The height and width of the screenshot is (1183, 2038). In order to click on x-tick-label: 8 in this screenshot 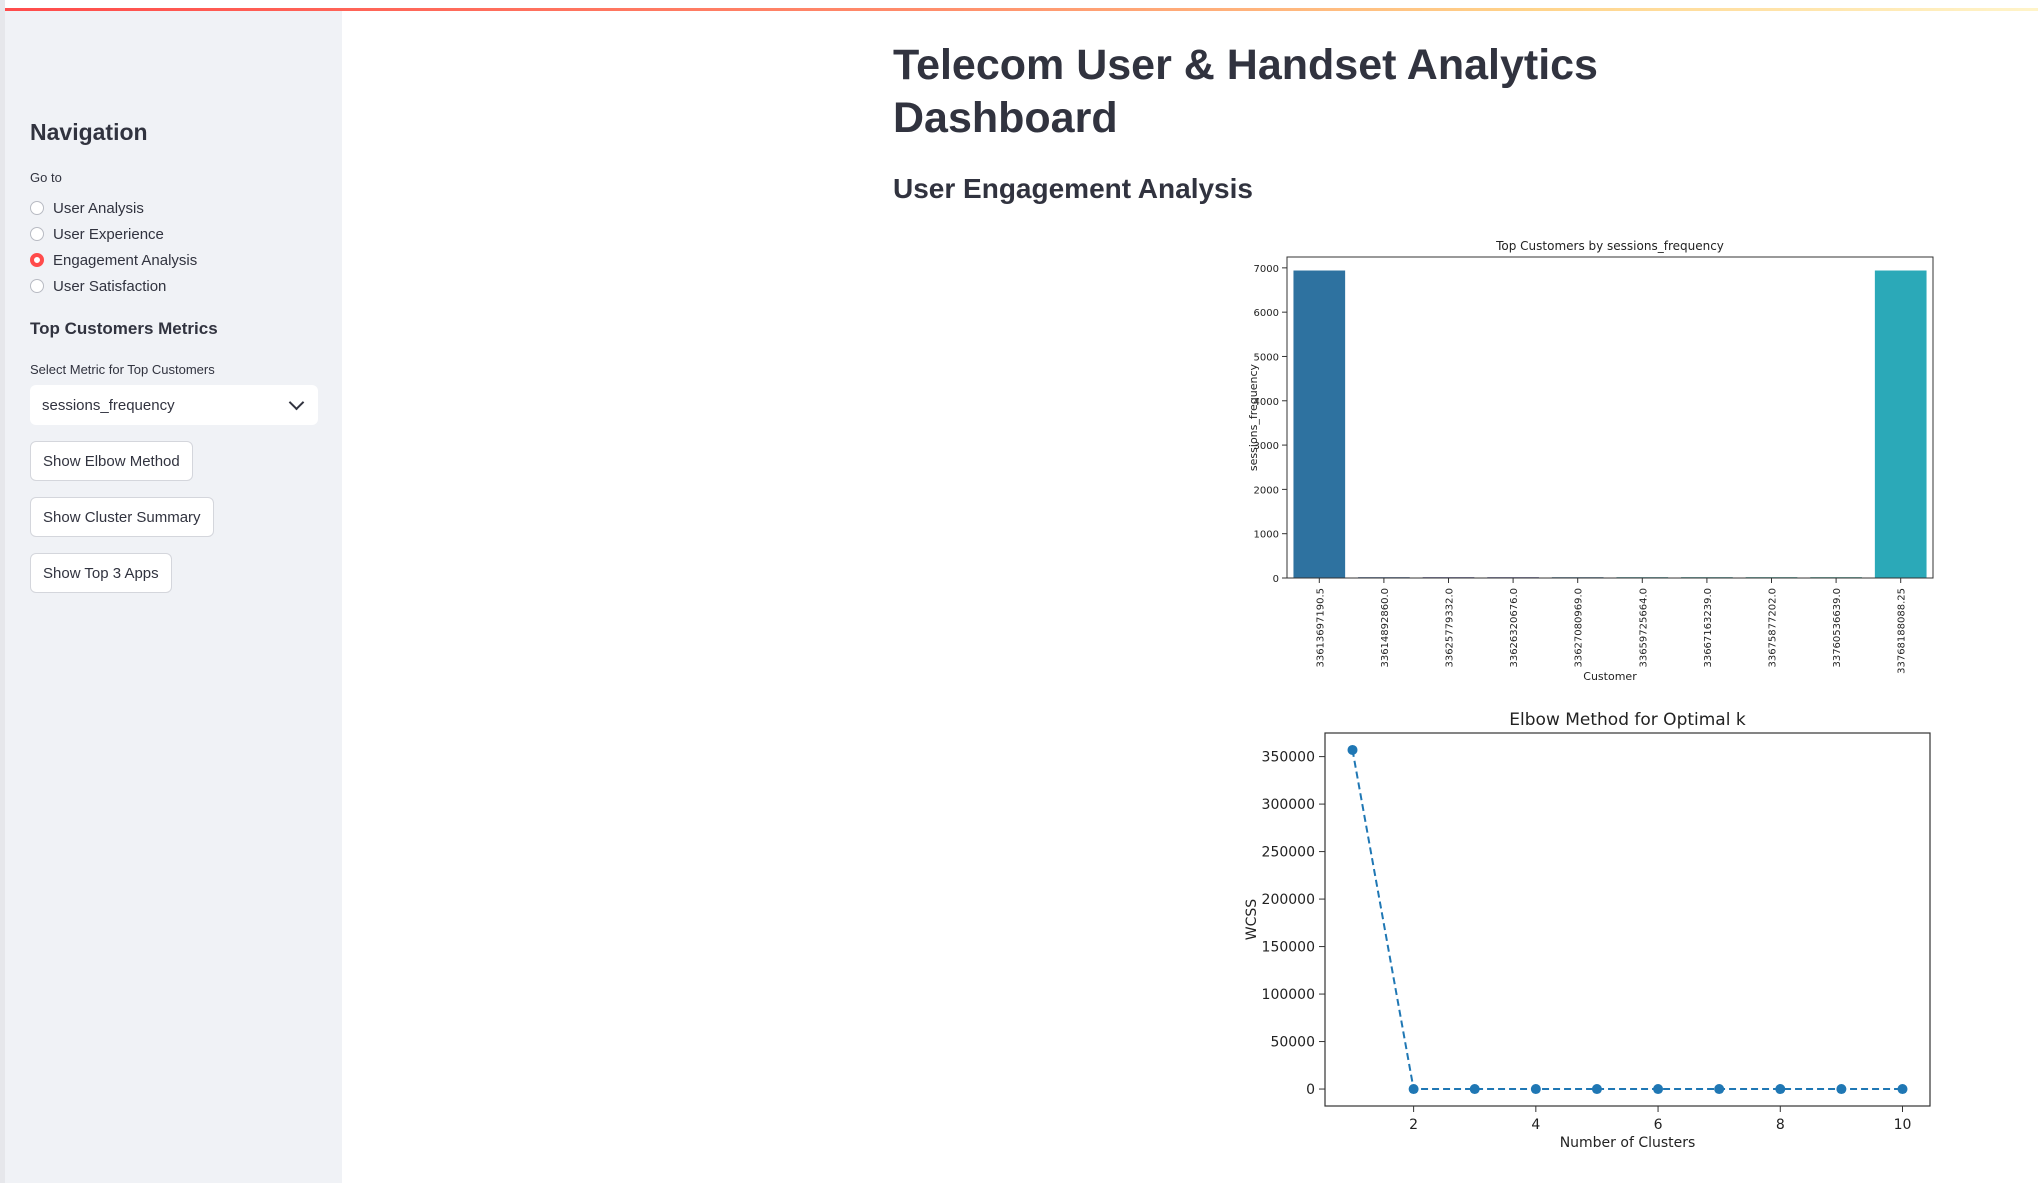, I will do `click(1780, 1125)`.